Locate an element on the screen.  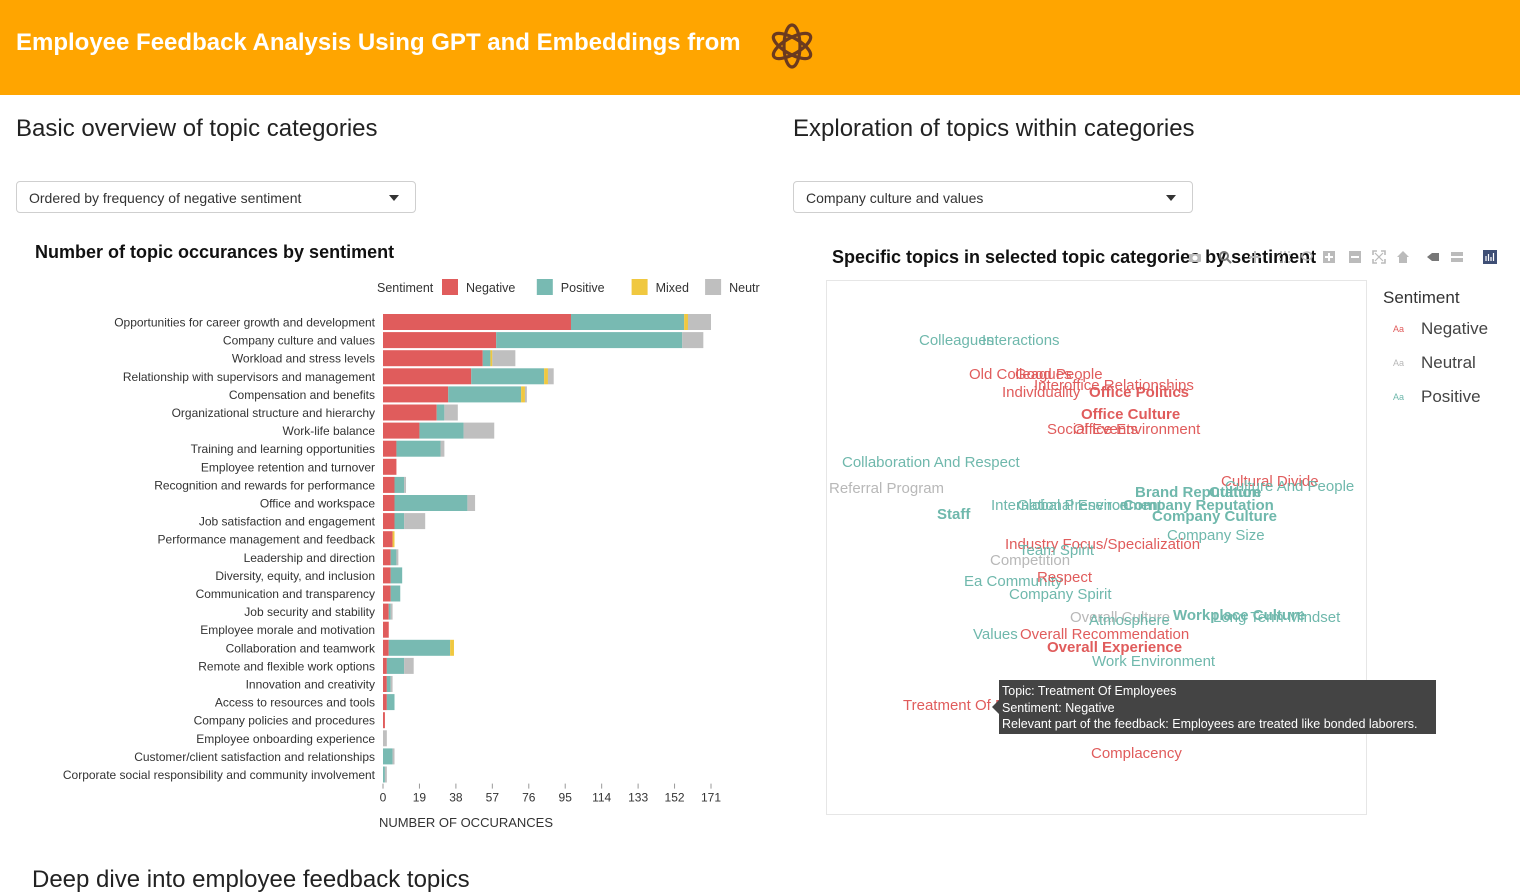
pan-icon is located at coordinates (1255, 257).